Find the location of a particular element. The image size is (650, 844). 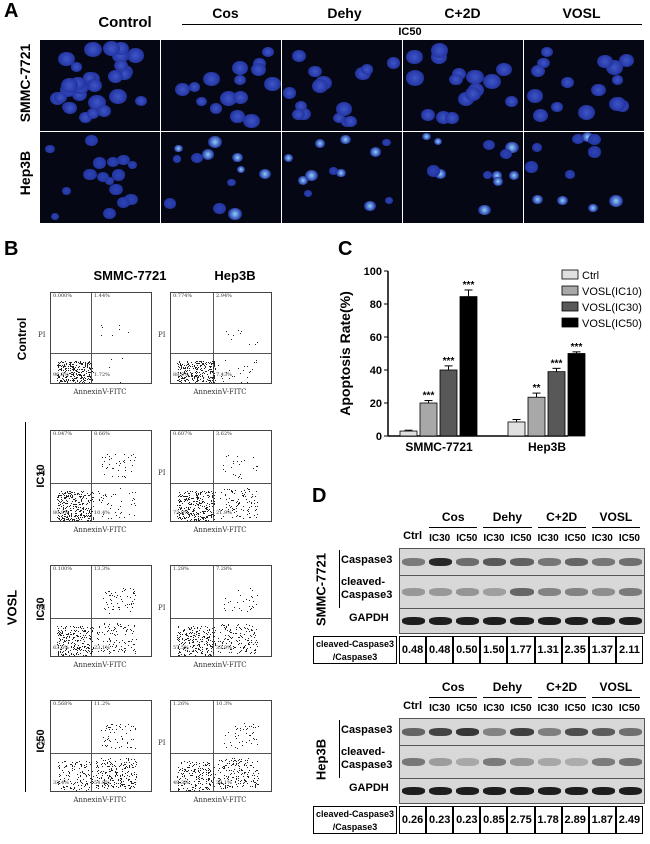

wb-label-bracket is located at coordinates (339, 749).